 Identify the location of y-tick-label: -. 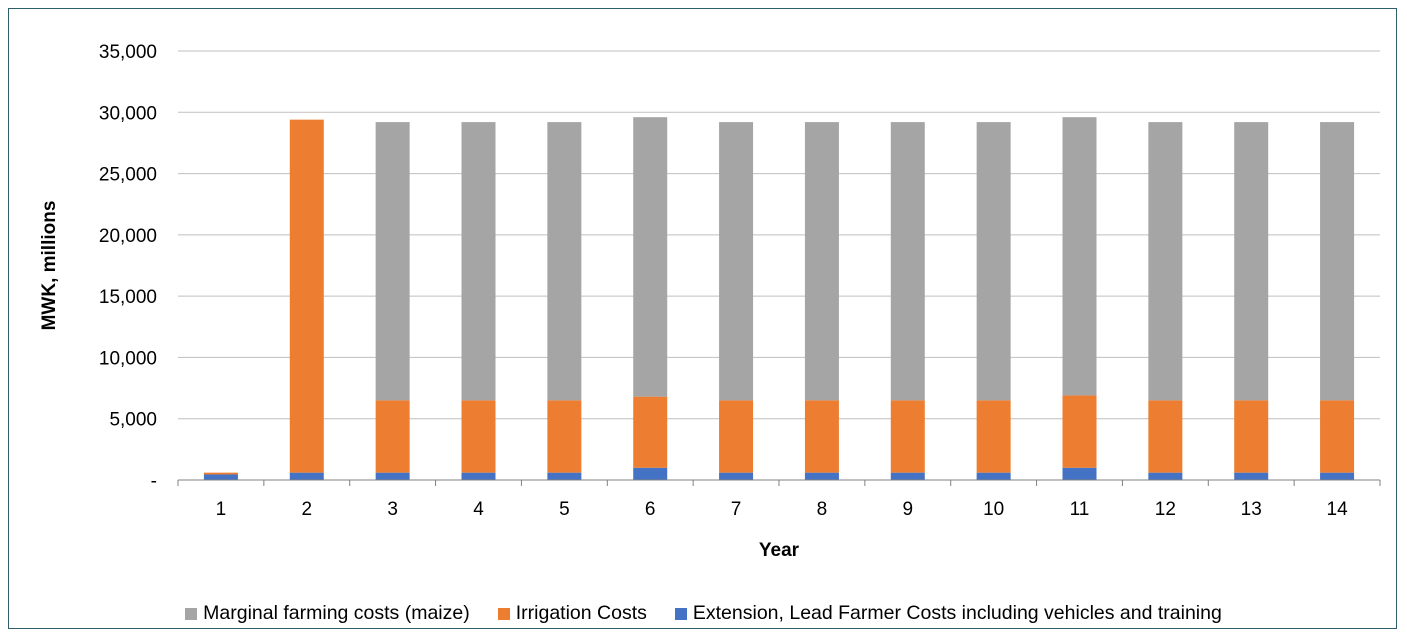
(154, 481).